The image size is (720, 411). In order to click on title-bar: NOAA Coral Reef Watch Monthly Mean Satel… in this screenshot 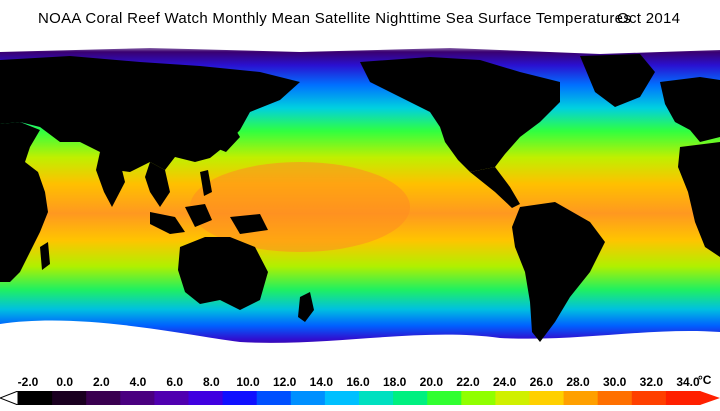, I will do `click(360, 21)`.